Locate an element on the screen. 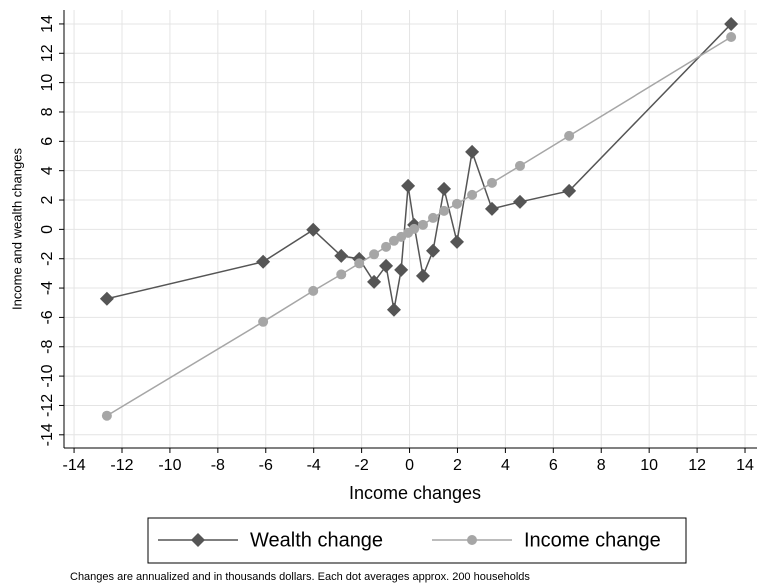  y-tick-label: 12 is located at coordinates (47, 53).